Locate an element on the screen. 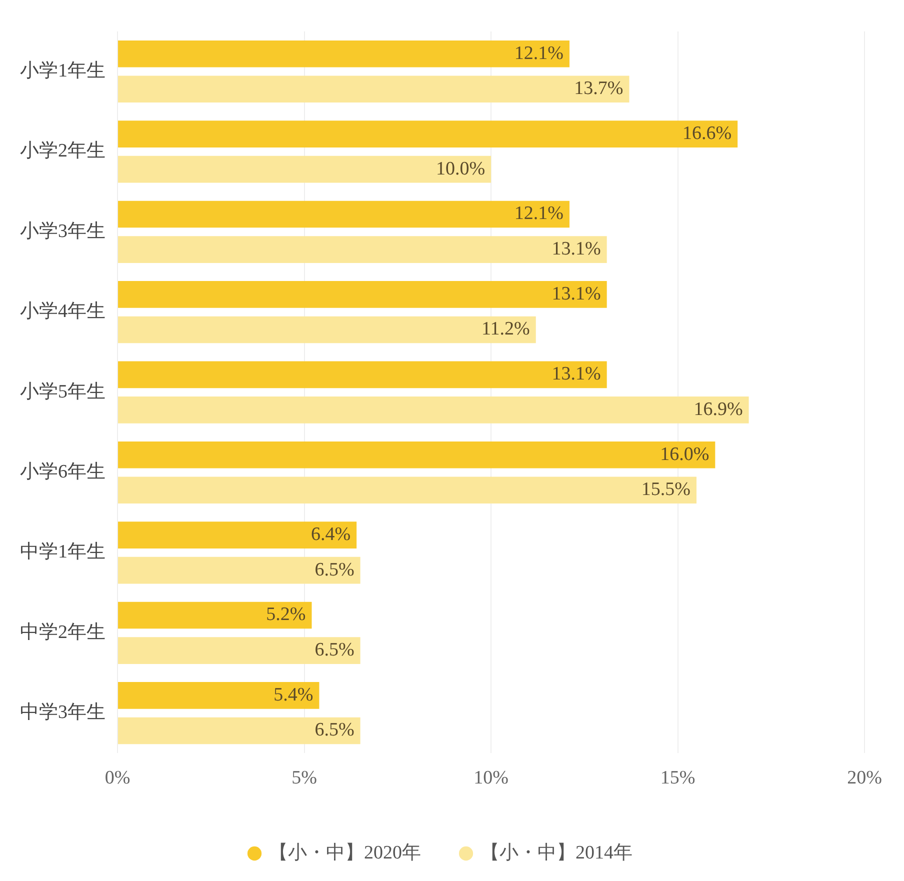 The image size is (904, 881). text: 10.0% is located at coordinates (461, 169).